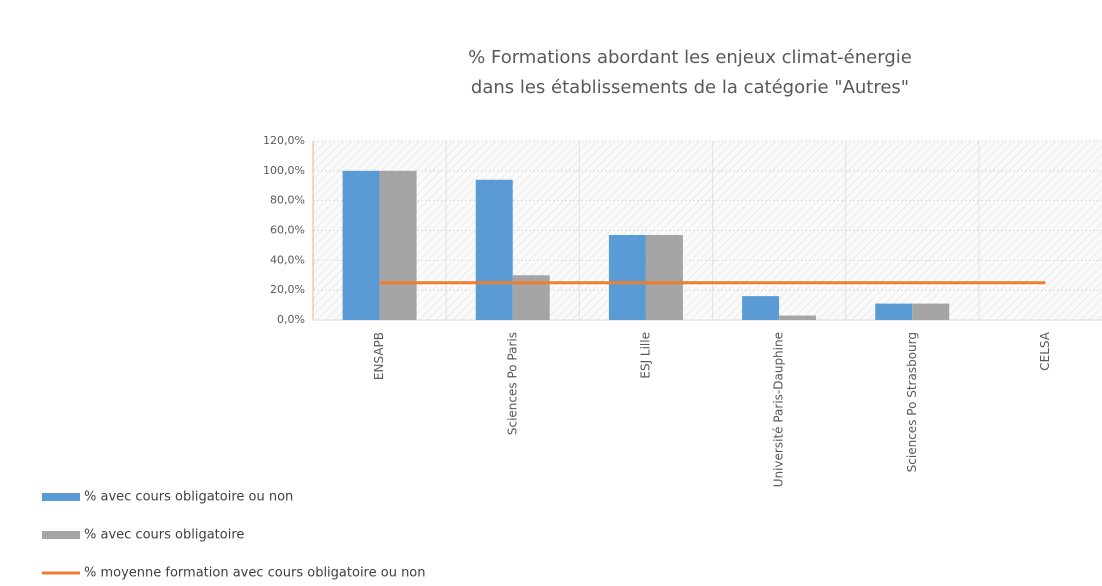  What do you see at coordinates (645, 355) in the screenshot?
I see `x-tick-label: ESJ Lille` at bounding box center [645, 355].